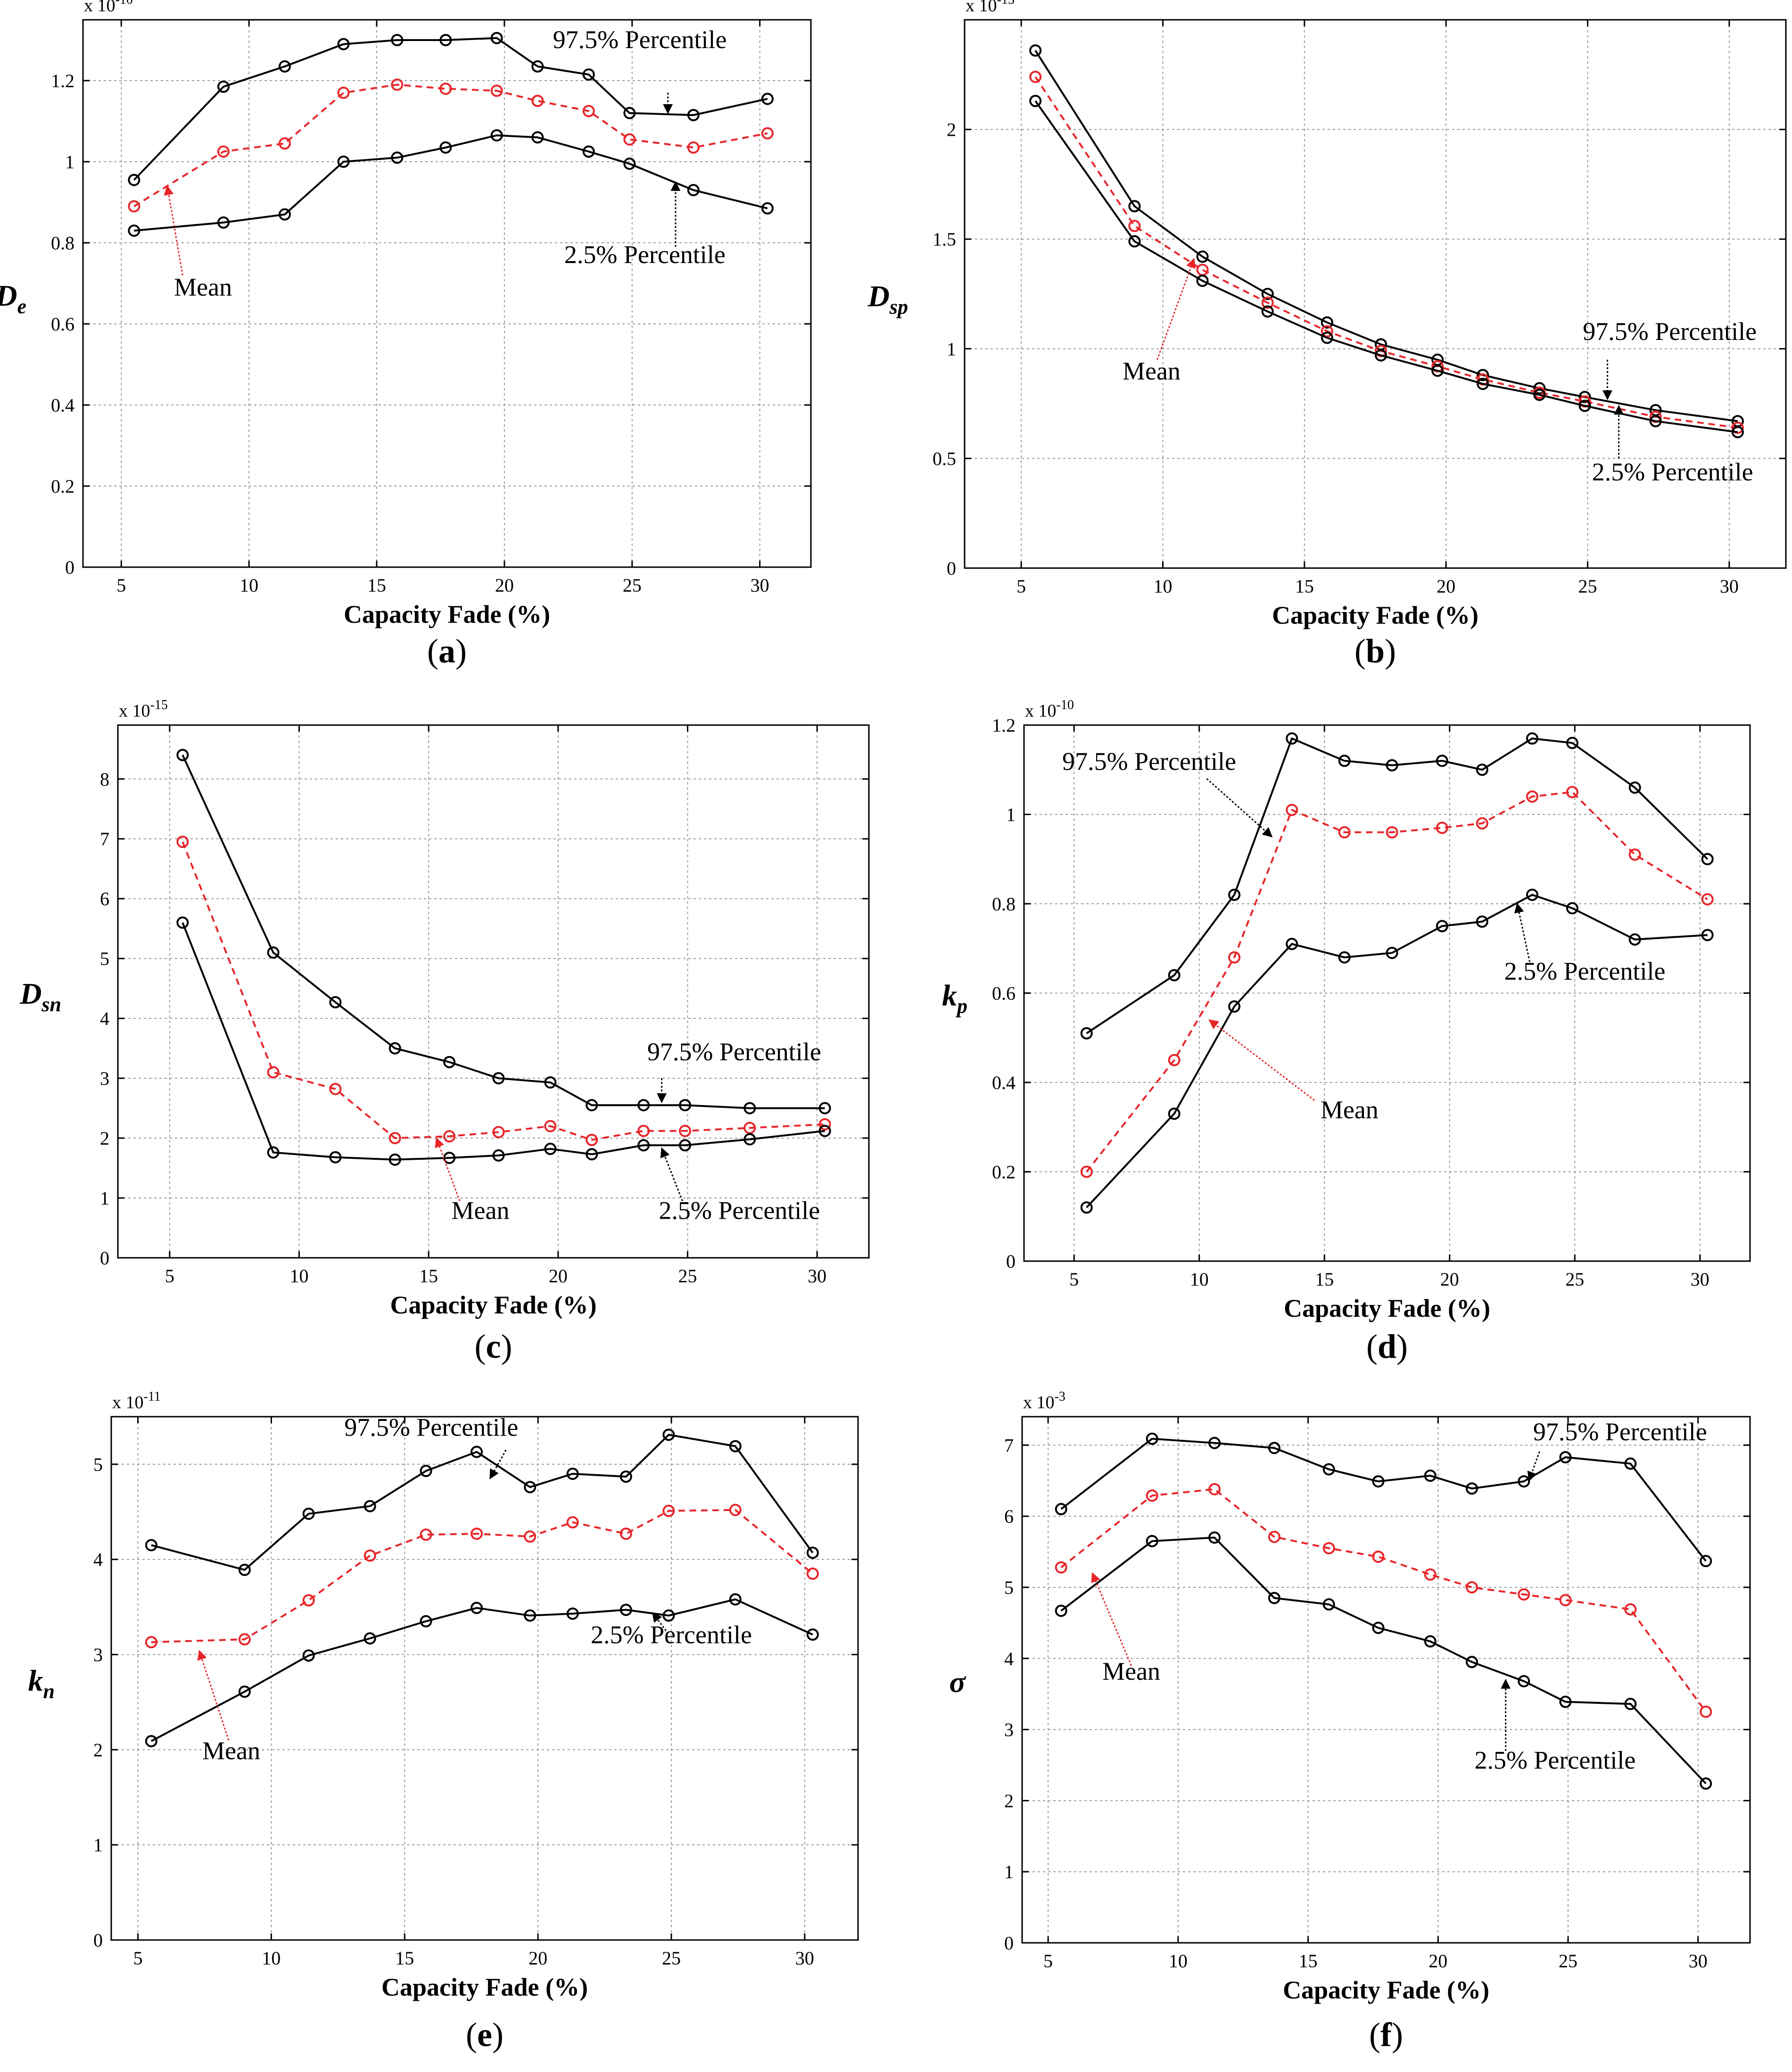 This screenshot has height=2072, width=1792. What do you see at coordinates (1386, 2035) in the screenshot?
I see `caption-letter: f` at bounding box center [1386, 2035].